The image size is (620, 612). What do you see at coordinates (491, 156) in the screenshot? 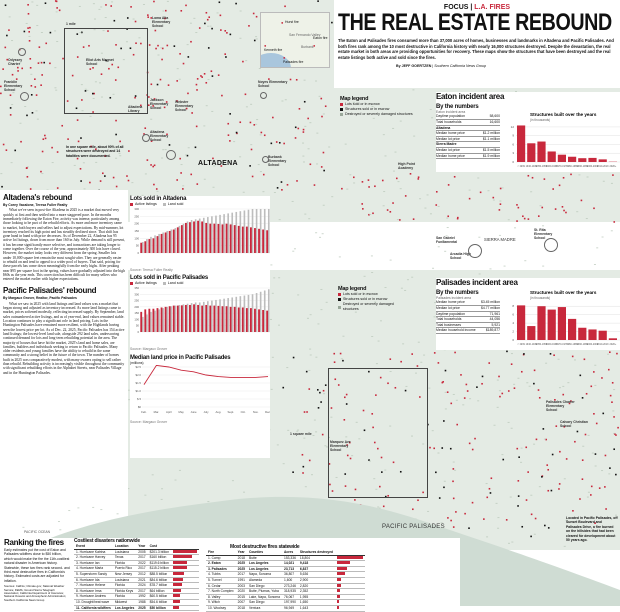
I see `stat-value: $1.9 million` at bounding box center [491, 156].